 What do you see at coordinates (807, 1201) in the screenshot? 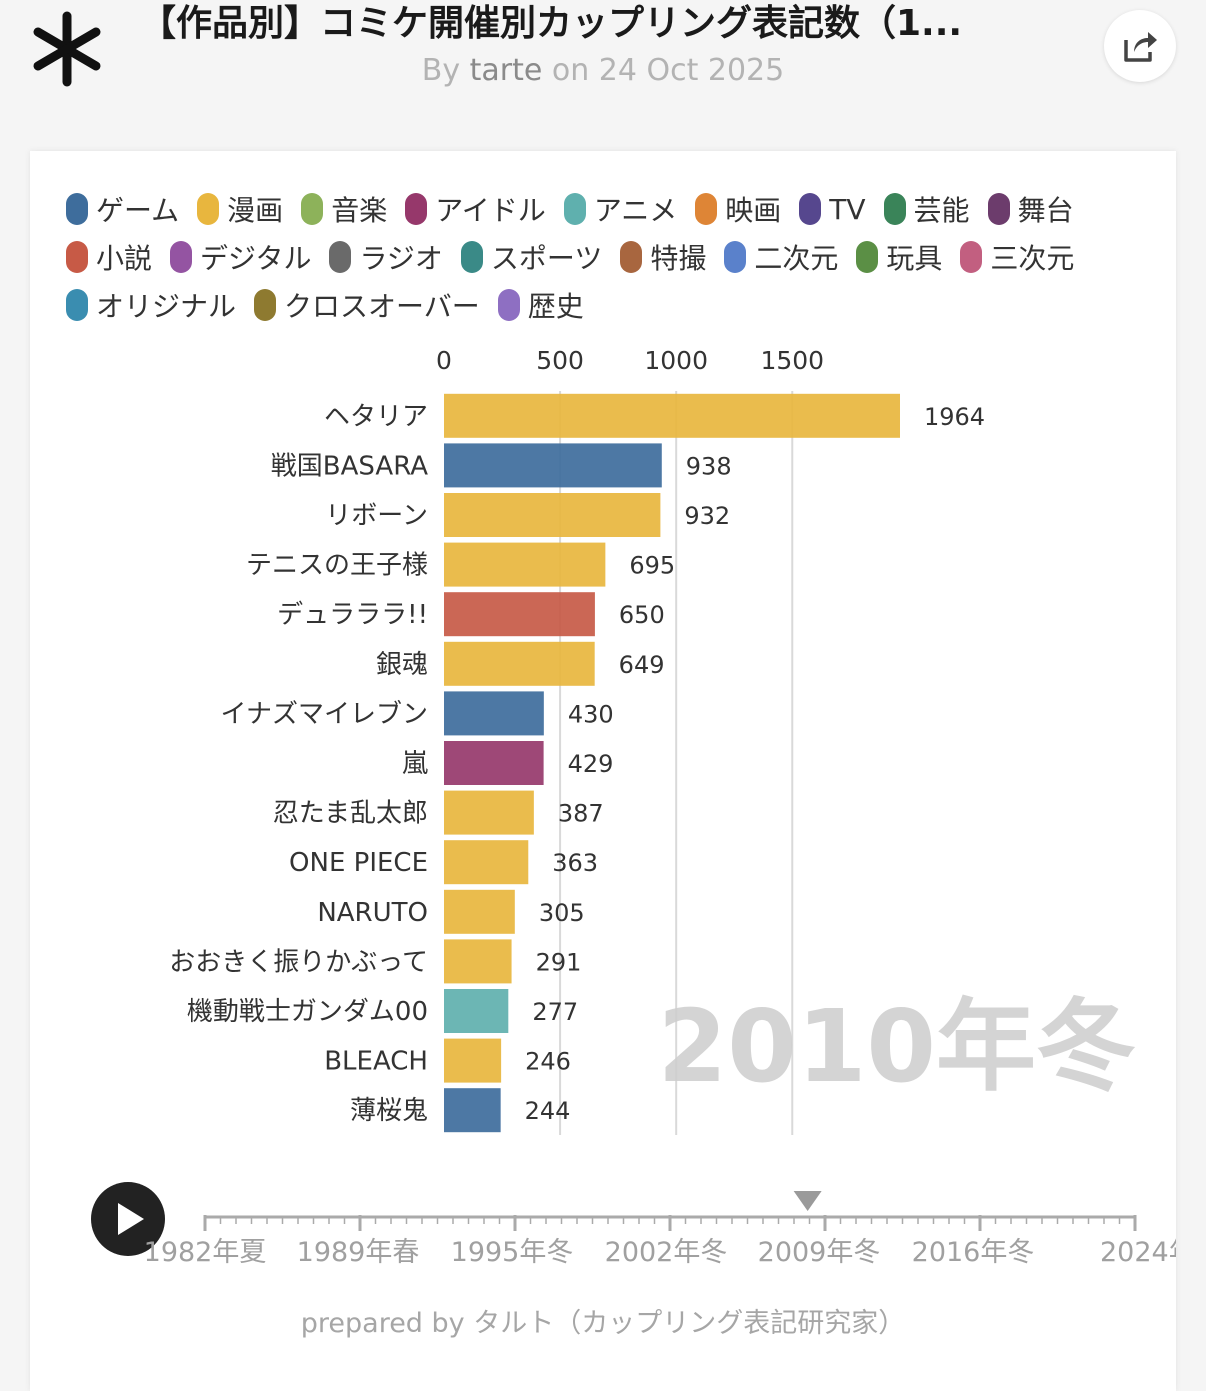
I see `timeline-handle` at bounding box center [807, 1201].